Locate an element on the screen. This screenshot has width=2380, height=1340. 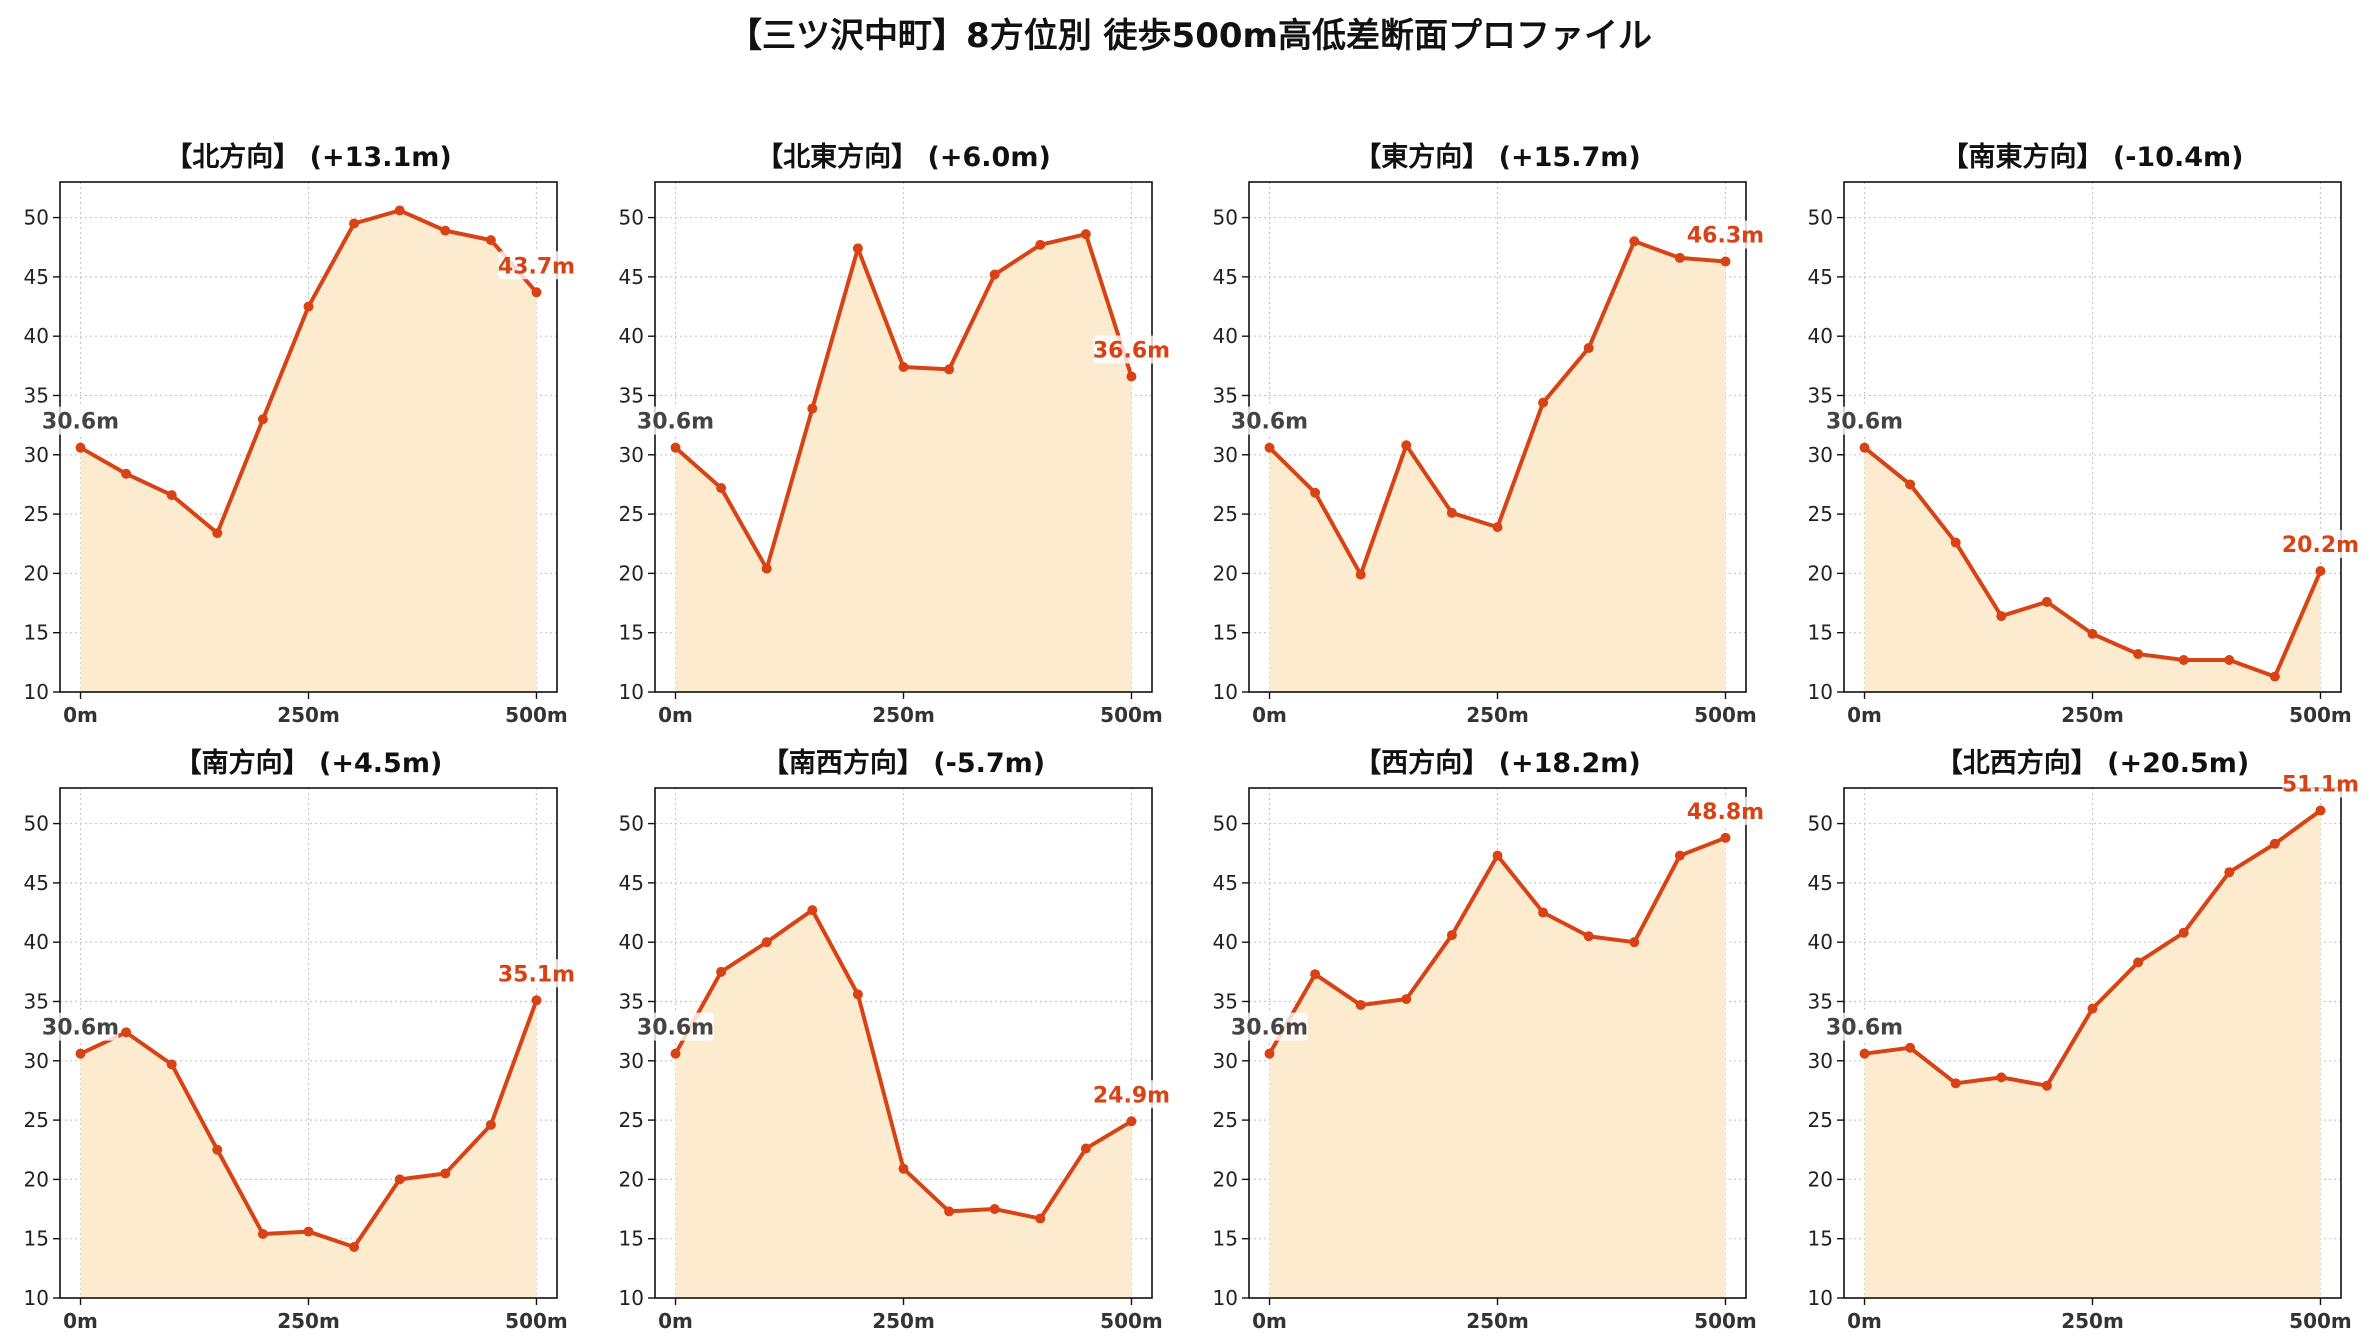
end-elevation-label: 20.2m is located at coordinates (2320, 545).